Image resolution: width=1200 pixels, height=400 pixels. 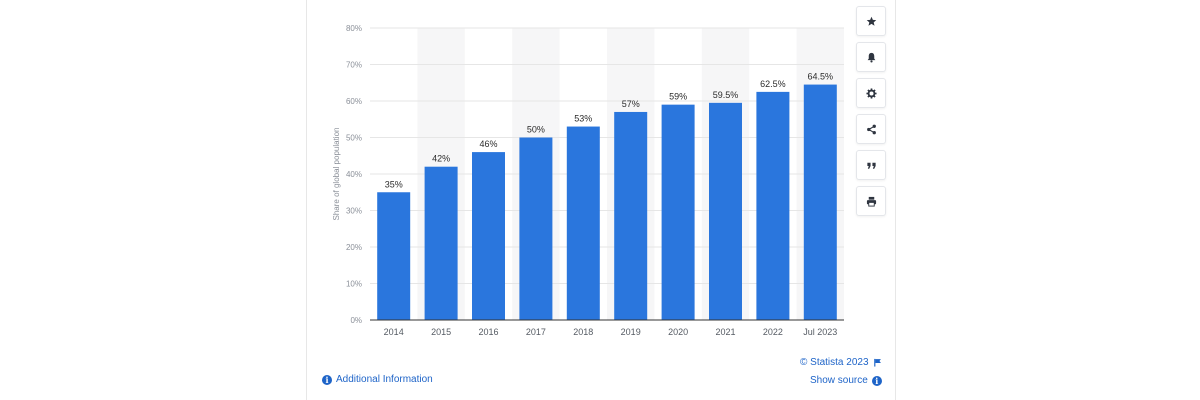 I want to click on data-label: 35%, so click(x=394, y=184).